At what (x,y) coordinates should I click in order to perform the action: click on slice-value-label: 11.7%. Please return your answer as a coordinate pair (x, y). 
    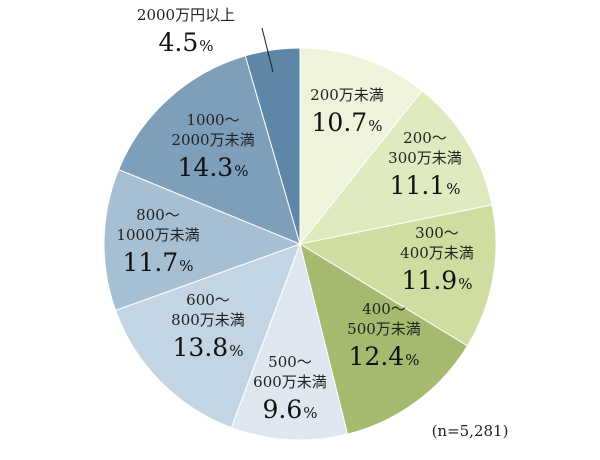
    Looking at the image, I should click on (158, 262).